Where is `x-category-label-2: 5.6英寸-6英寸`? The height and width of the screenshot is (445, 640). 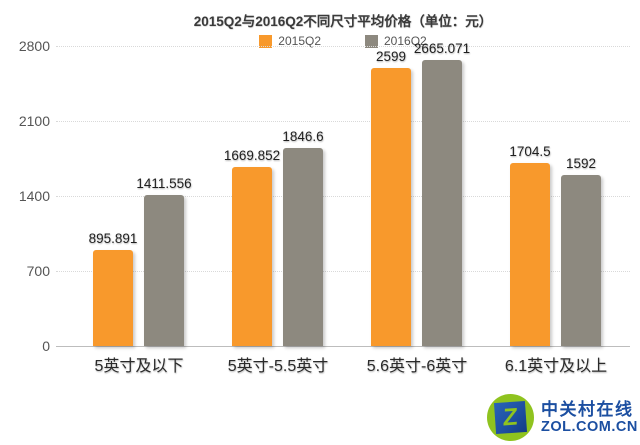 x-category-label-2: 5.6英寸-6英寸 is located at coordinates (417, 366).